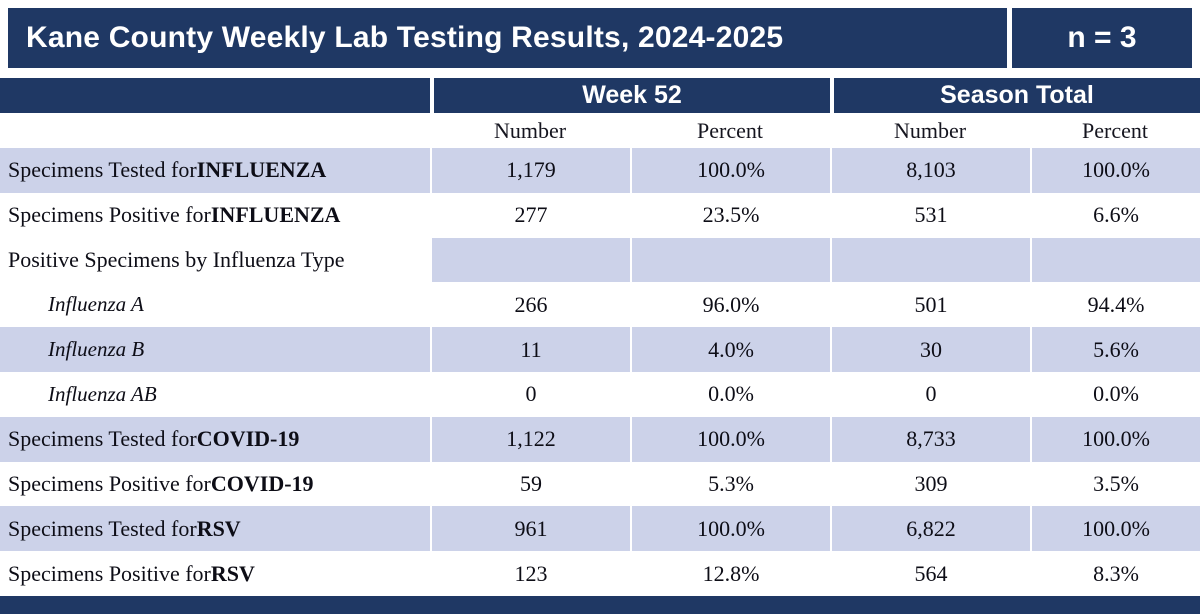 This screenshot has height=614, width=1200. I want to click on value-cell: 5.3%, so click(730, 484).